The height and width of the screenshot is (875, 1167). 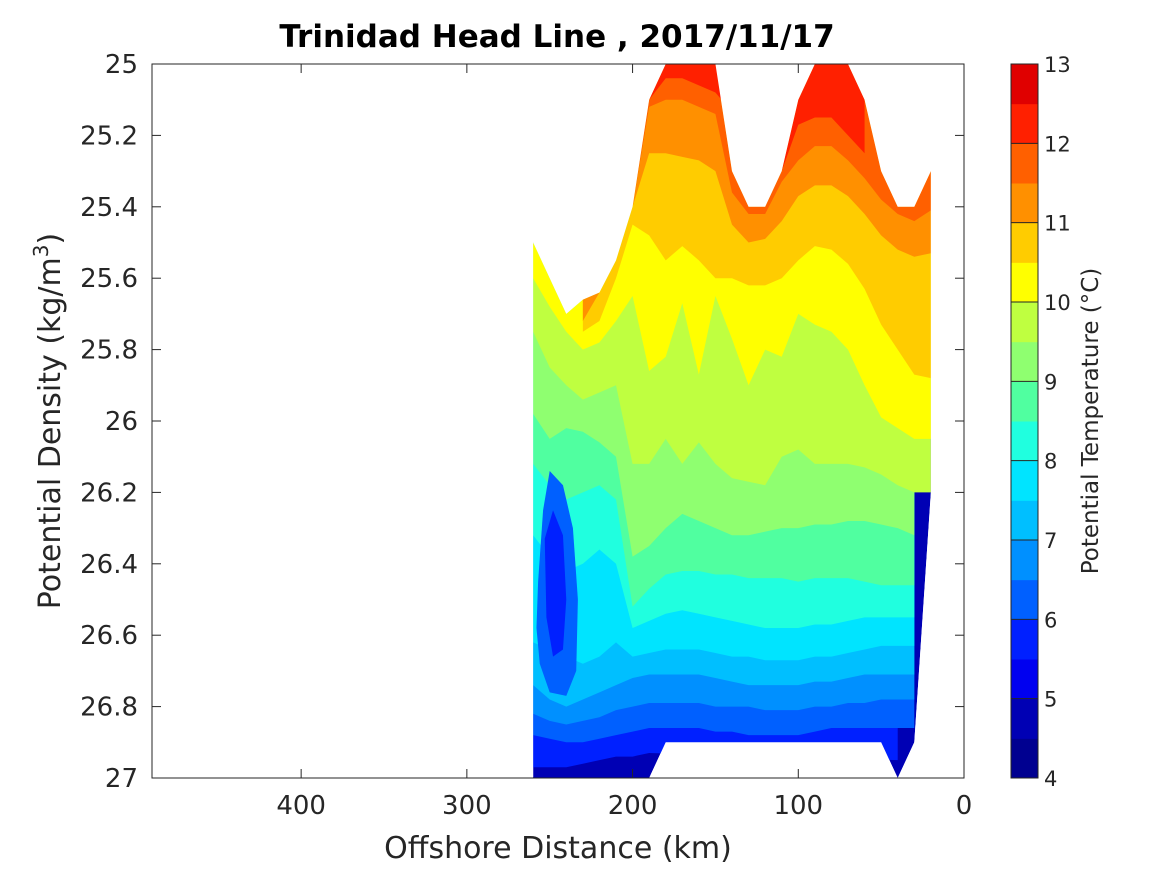 What do you see at coordinates (633, 806) in the screenshot?
I see `x-tick-label: 200` at bounding box center [633, 806].